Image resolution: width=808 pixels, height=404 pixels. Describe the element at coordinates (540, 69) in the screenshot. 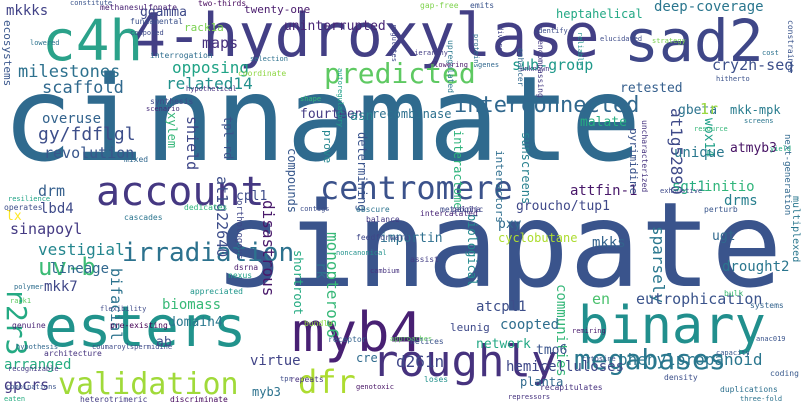

I see `word: encompassing` at that location.